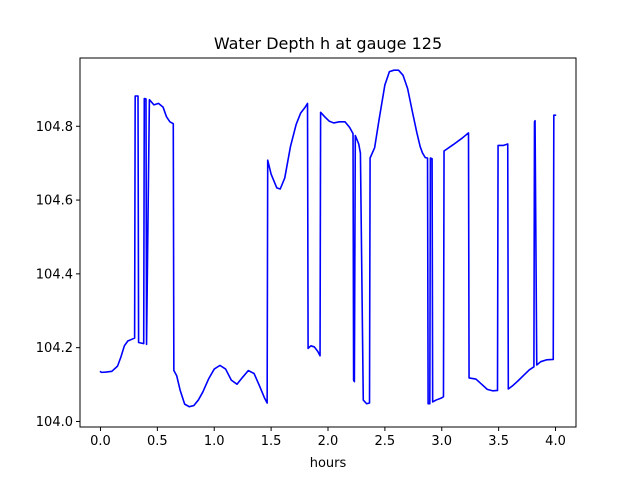 This screenshot has height=484, width=640. Describe the element at coordinates (54, 201) in the screenshot. I see `y-tick-label: 104.6` at that location.